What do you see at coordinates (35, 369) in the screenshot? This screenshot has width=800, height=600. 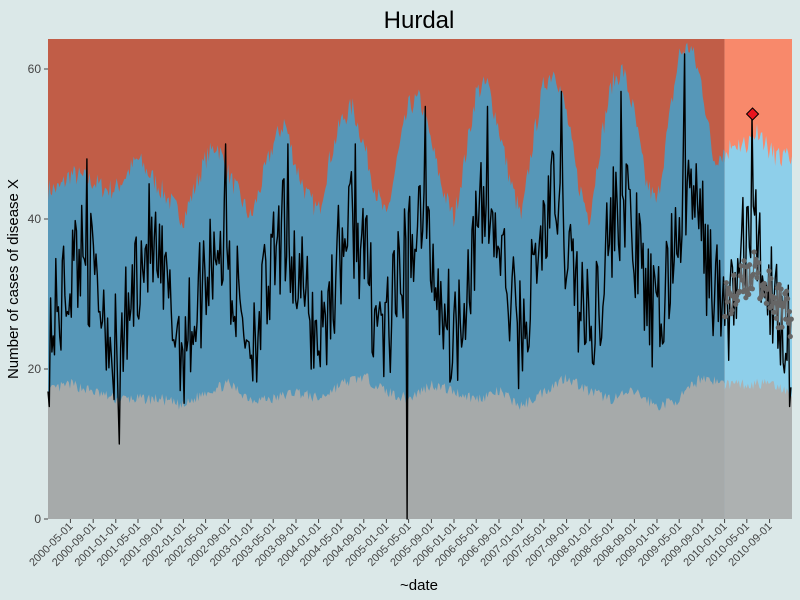 I see `y-tick-label: 20` at bounding box center [35, 369].